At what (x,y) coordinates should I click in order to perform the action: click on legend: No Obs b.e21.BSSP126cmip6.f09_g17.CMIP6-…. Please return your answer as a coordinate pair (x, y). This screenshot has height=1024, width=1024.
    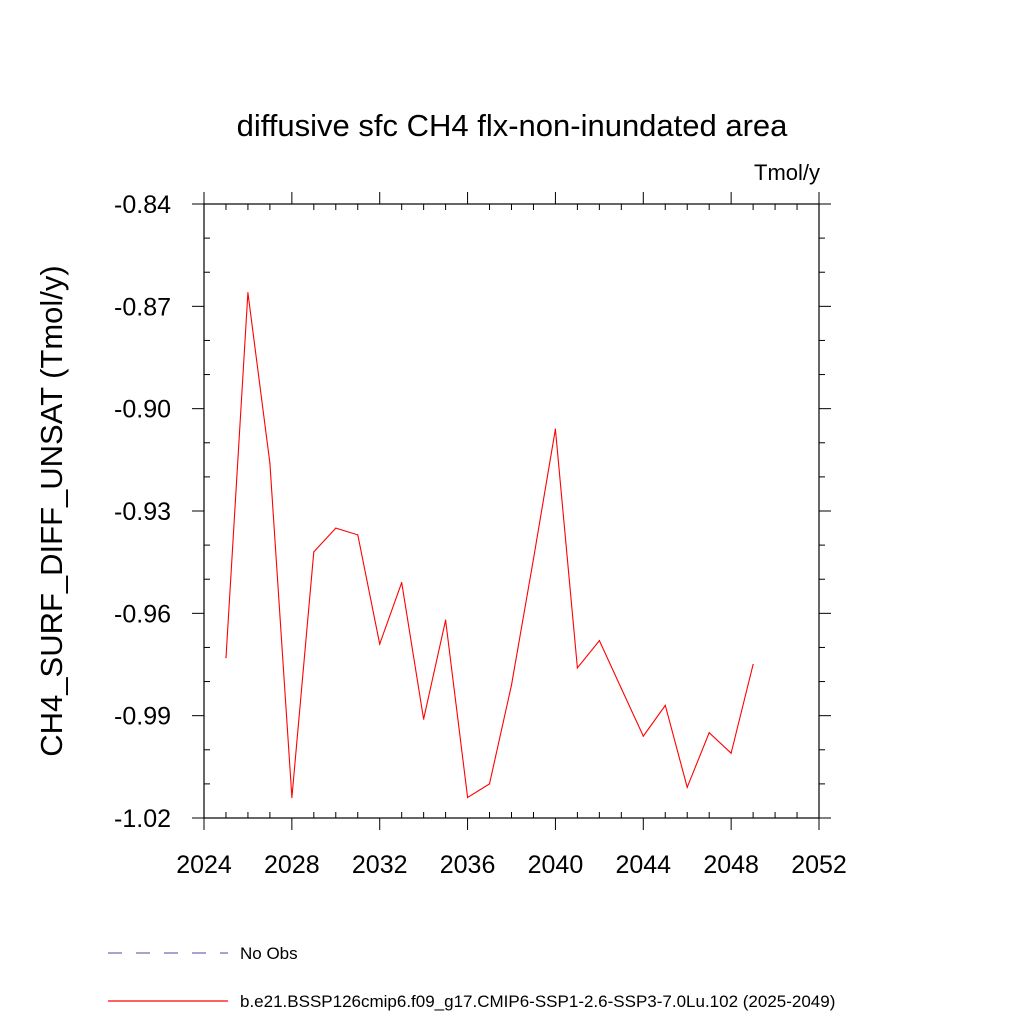
    Looking at the image, I should click on (471, 977).